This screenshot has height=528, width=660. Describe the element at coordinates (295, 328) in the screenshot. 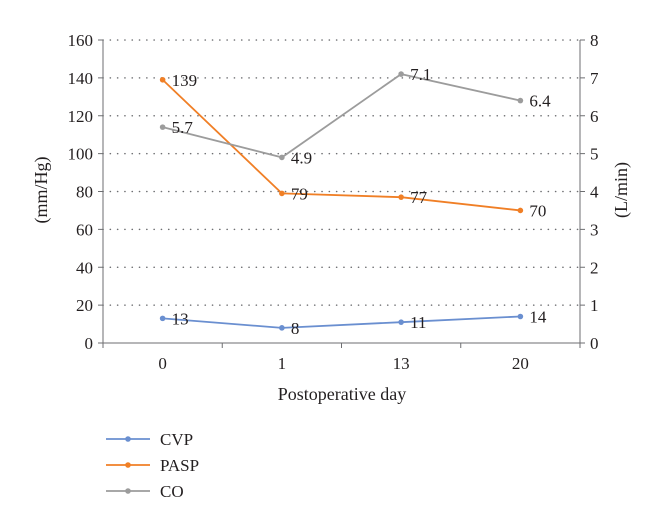

I see `data-label: 8` at that location.